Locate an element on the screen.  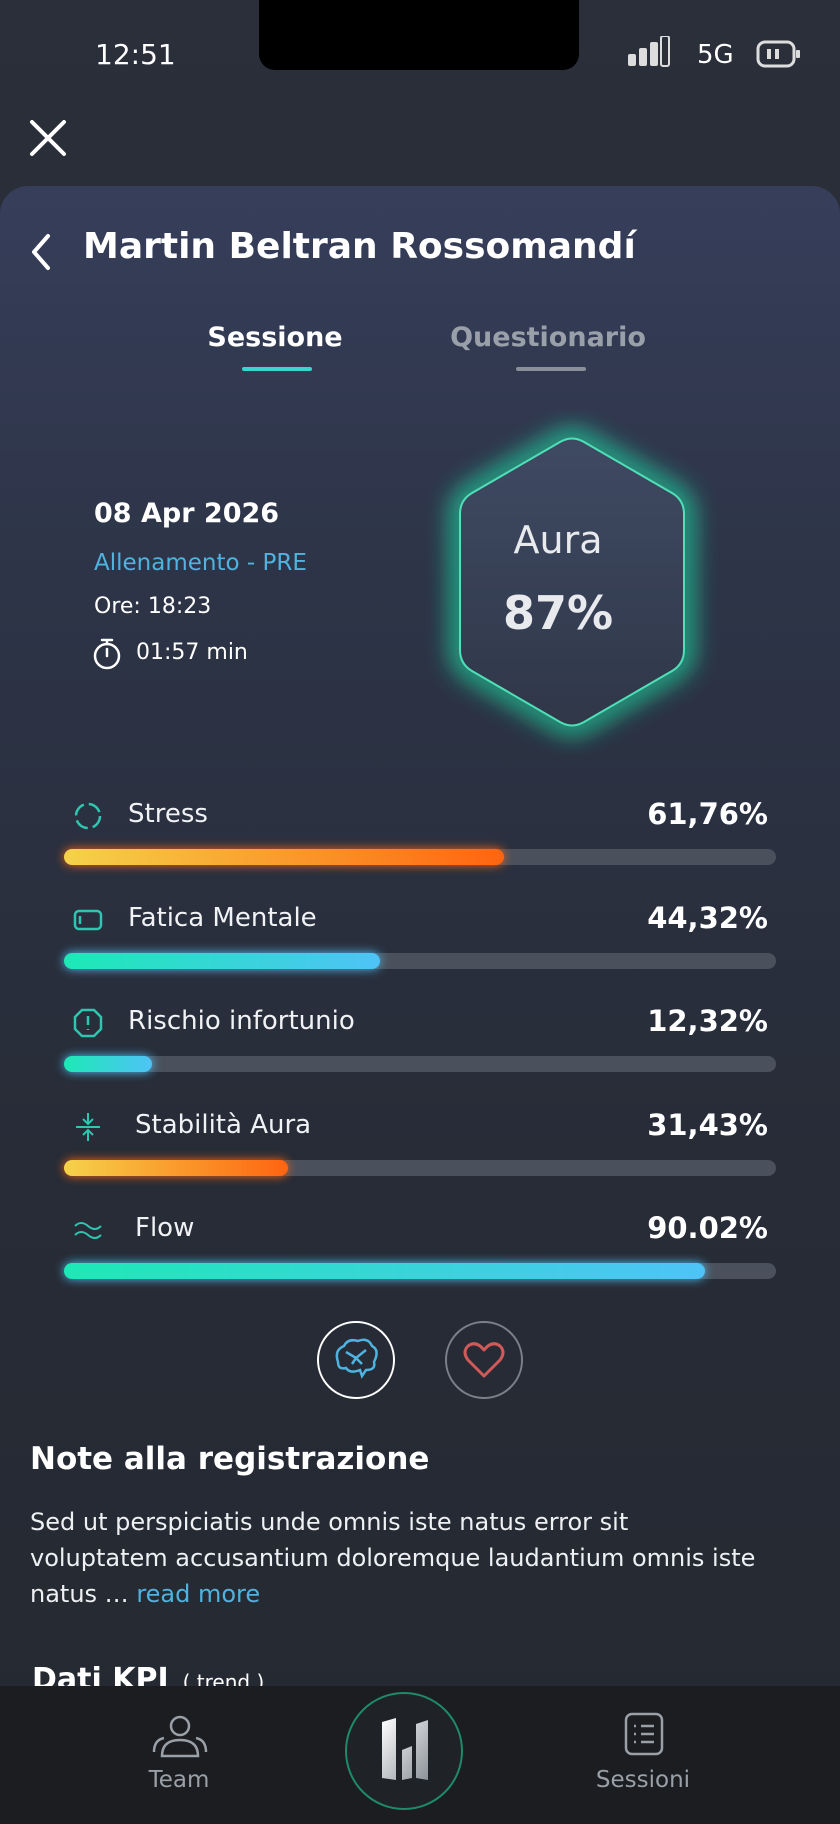
metric-value: 44,32% is located at coordinates (707, 917).